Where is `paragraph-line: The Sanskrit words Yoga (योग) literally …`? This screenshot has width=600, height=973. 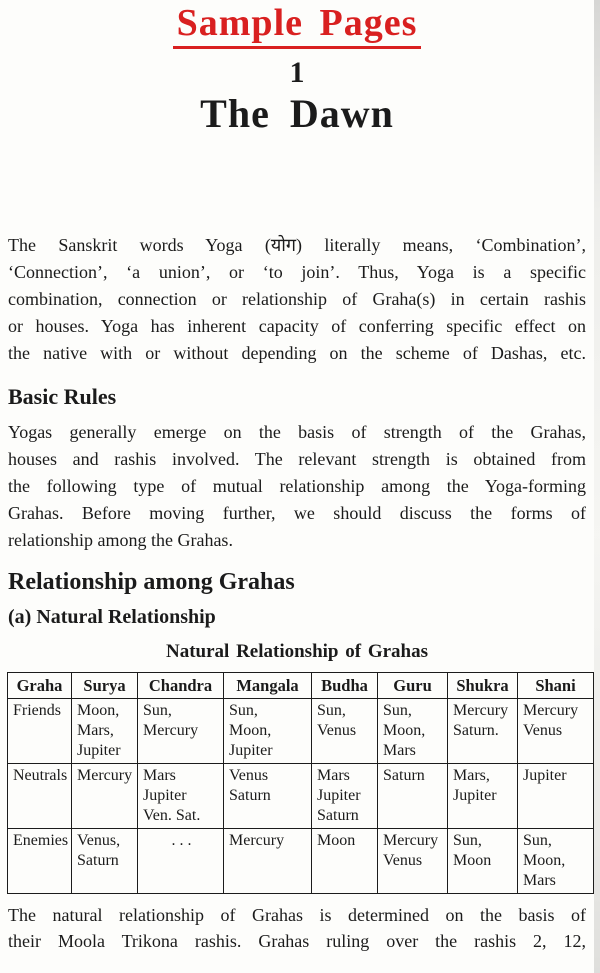 paragraph-line: The Sanskrit words Yoga (योग) literally … is located at coordinates (297, 244).